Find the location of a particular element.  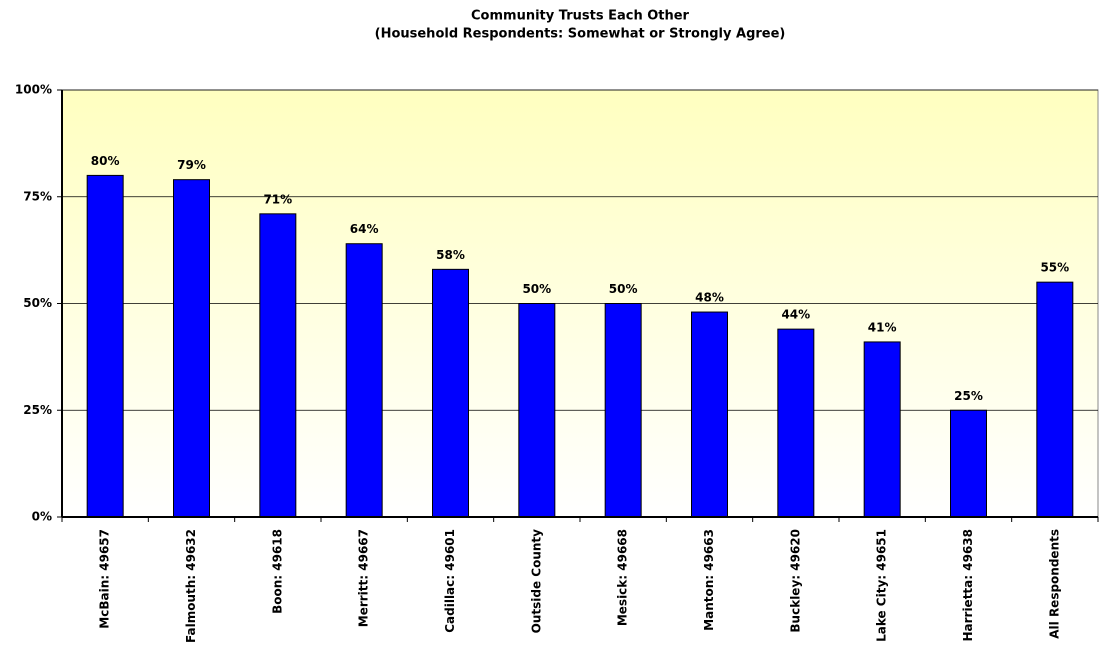

data-label: 48% is located at coordinates (709, 298).